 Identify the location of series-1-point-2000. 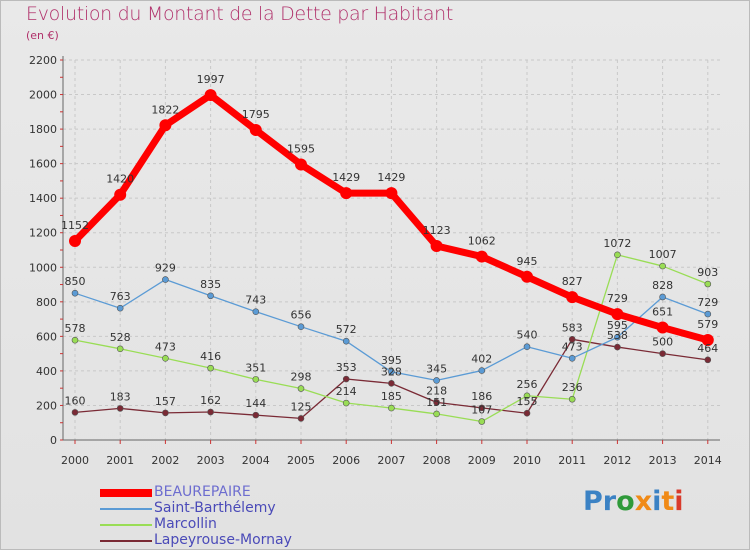
(75, 293).